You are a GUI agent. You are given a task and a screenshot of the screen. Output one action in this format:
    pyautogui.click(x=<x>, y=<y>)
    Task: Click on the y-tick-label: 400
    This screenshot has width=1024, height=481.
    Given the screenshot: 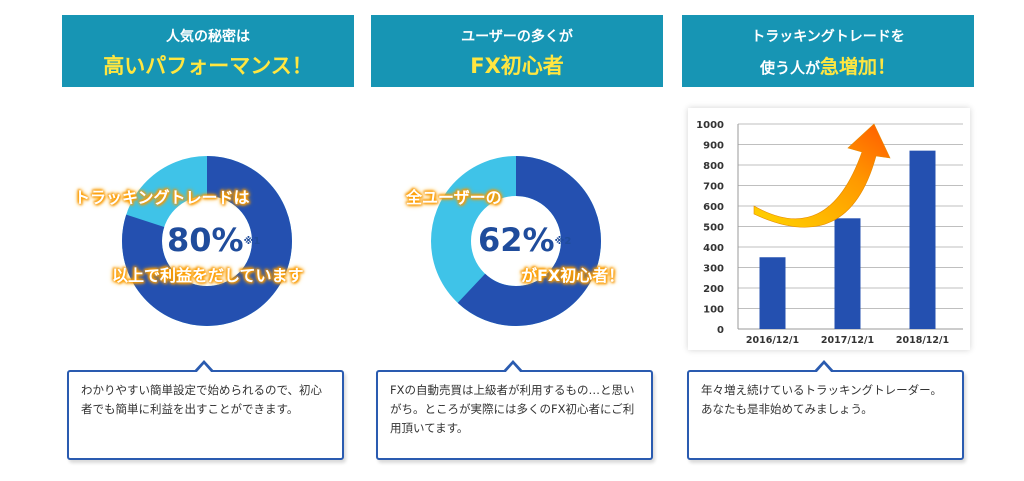 What is the action you would take?
    pyautogui.click(x=713, y=248)
    